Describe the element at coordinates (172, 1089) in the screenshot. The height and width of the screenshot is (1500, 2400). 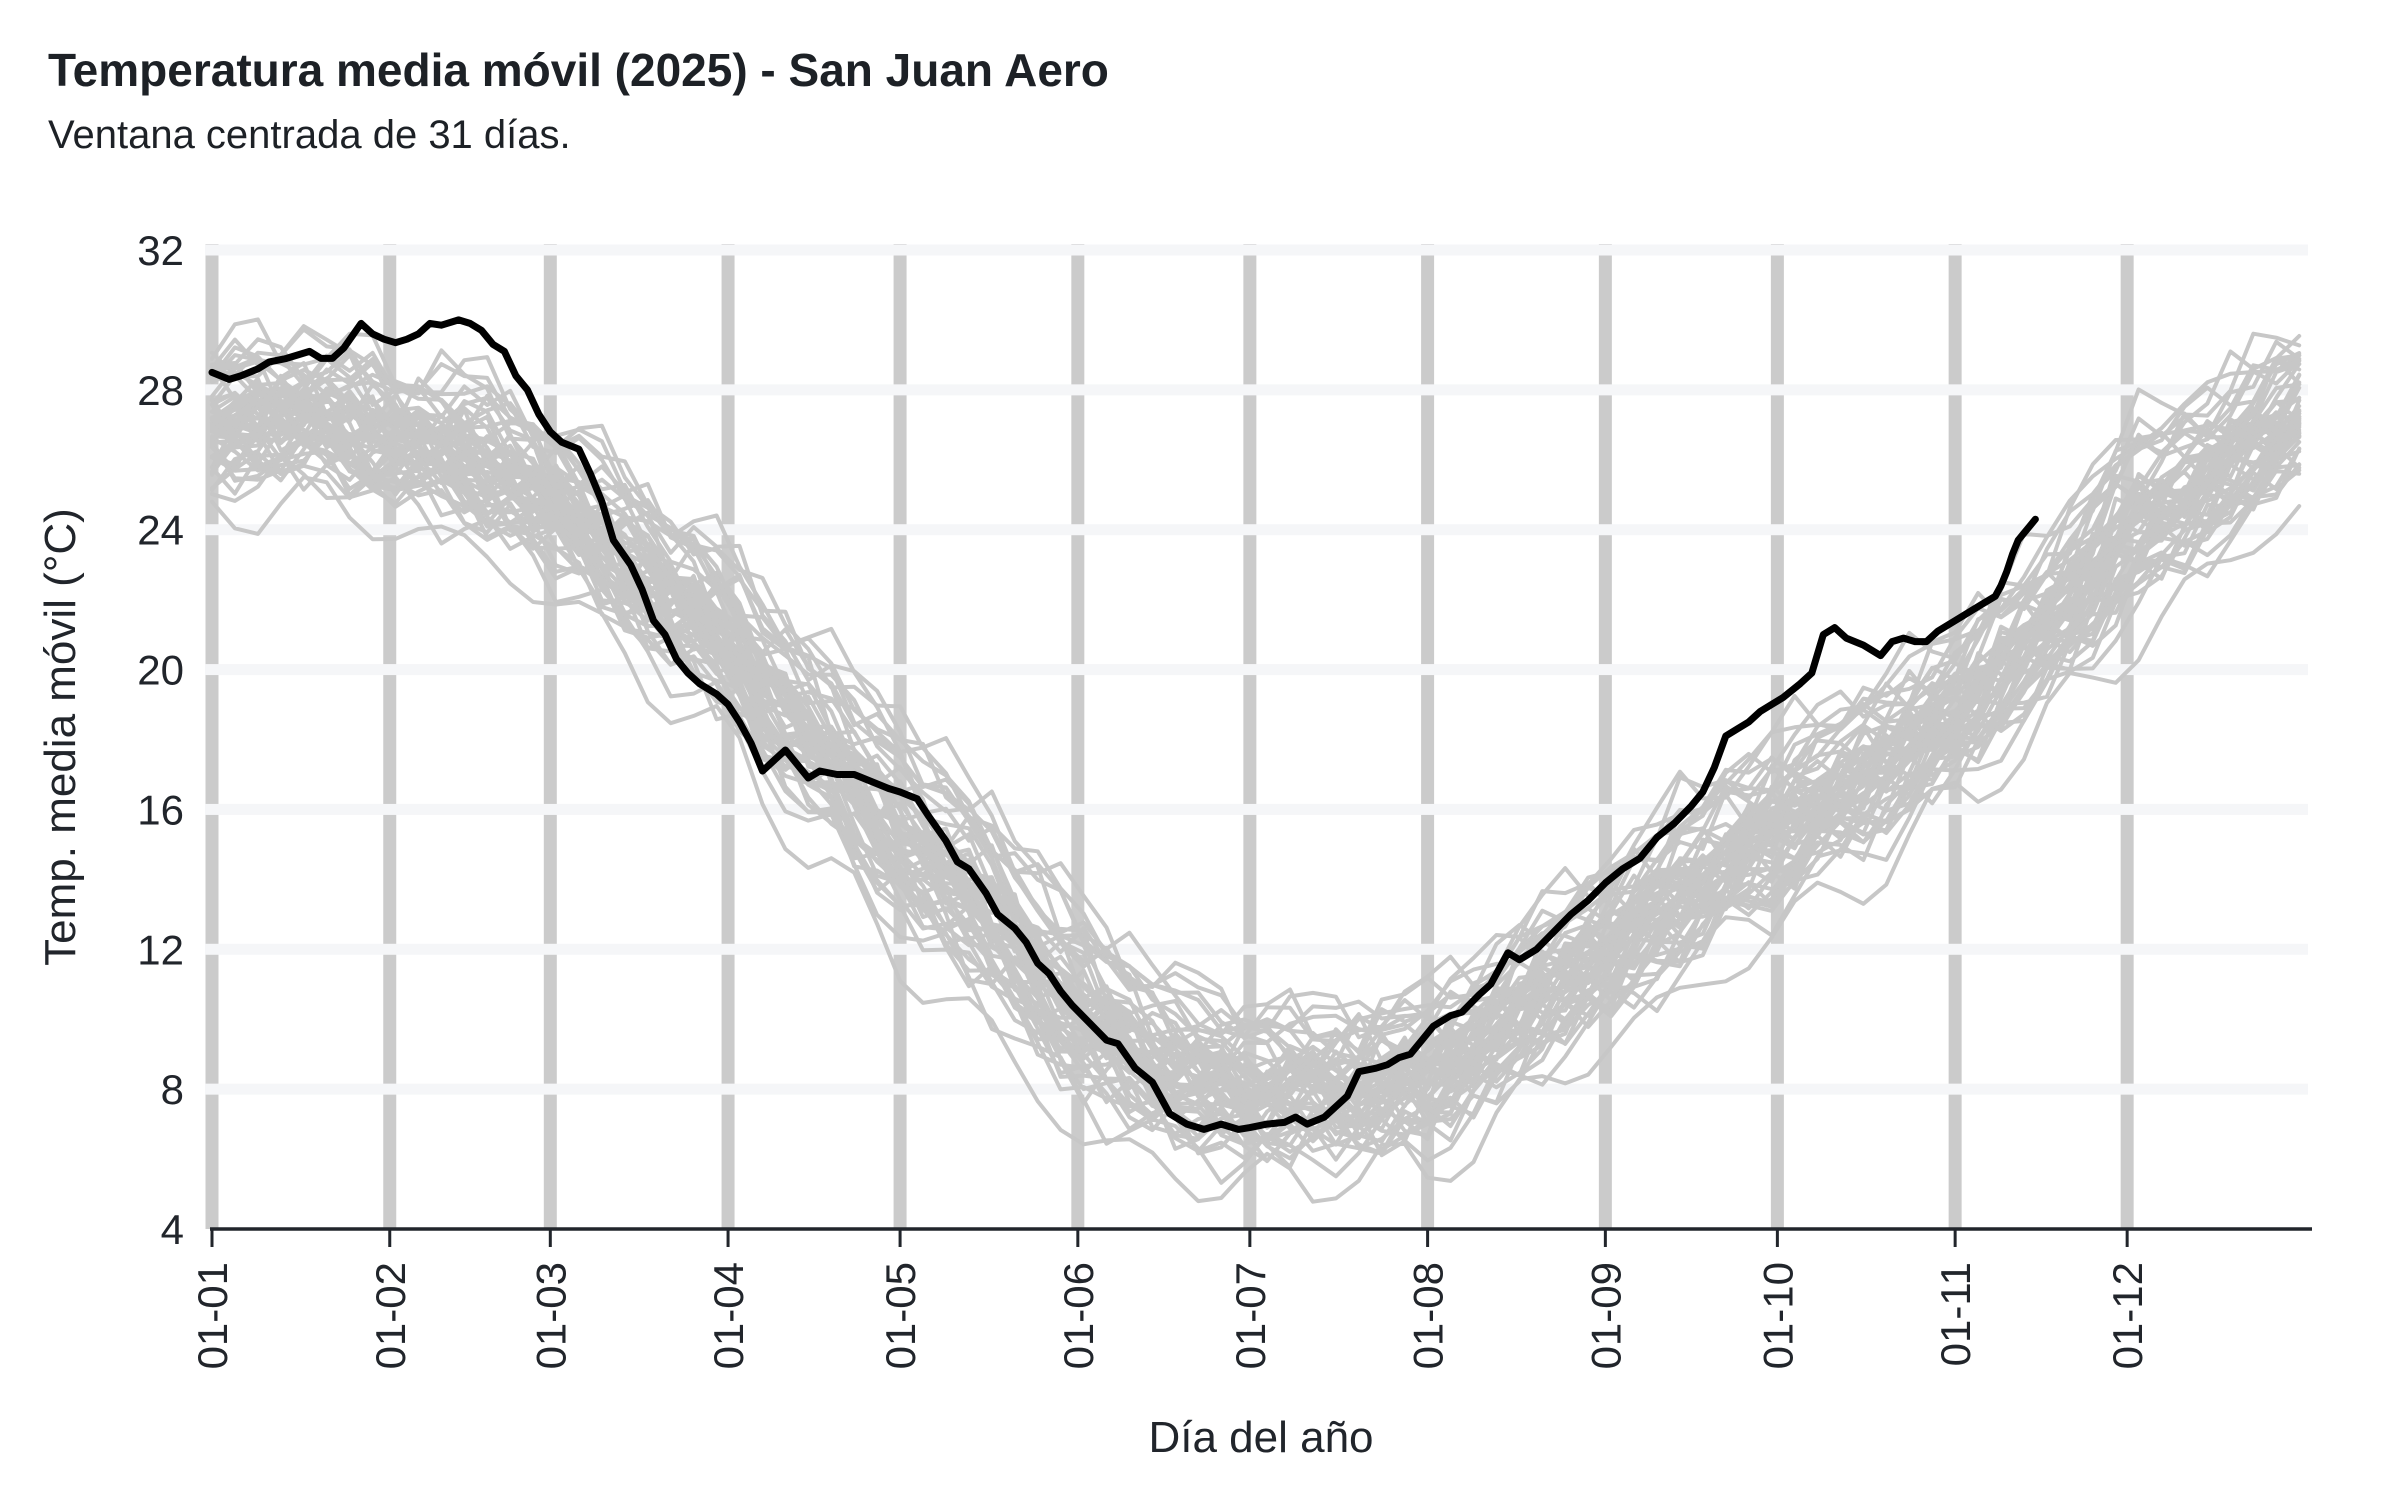
I see `y-tick-label: 8` at that location.